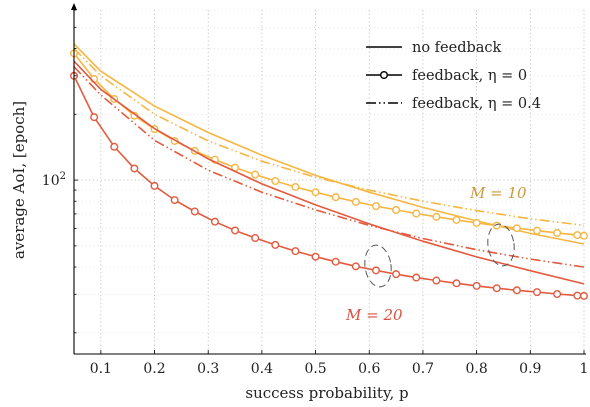  What do you see at coordinates (469, 76) in the screenshot?
I see `legend-label: feedback, η = 0` at bounding box center [469, 76].